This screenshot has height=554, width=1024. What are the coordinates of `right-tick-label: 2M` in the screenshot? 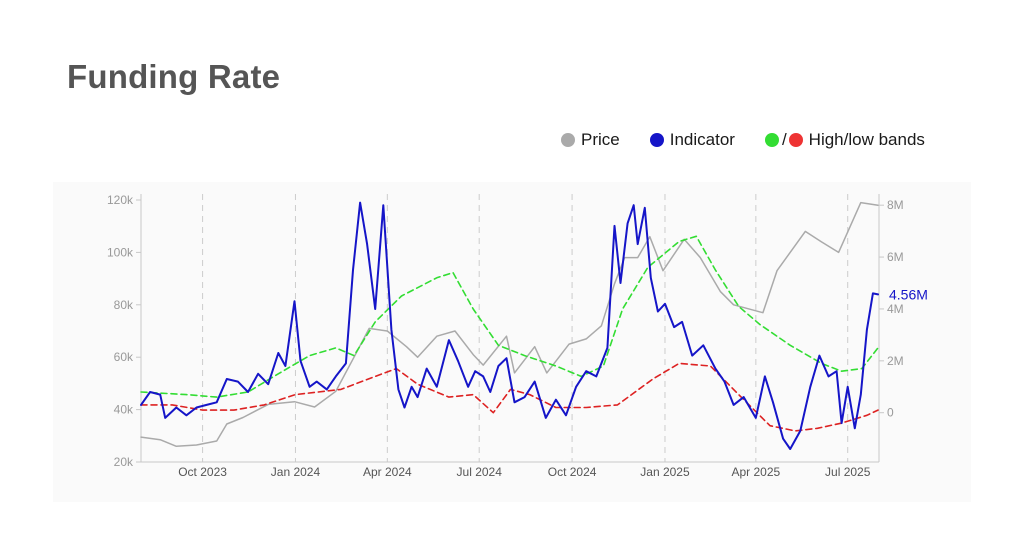 It's located at (895, 361).